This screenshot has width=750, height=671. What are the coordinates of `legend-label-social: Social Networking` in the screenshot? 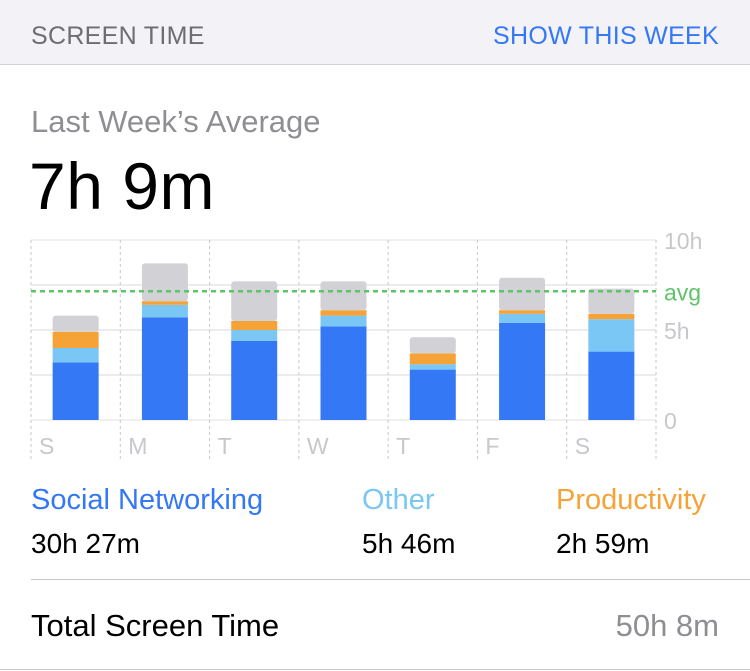 It's located at (147, 500).